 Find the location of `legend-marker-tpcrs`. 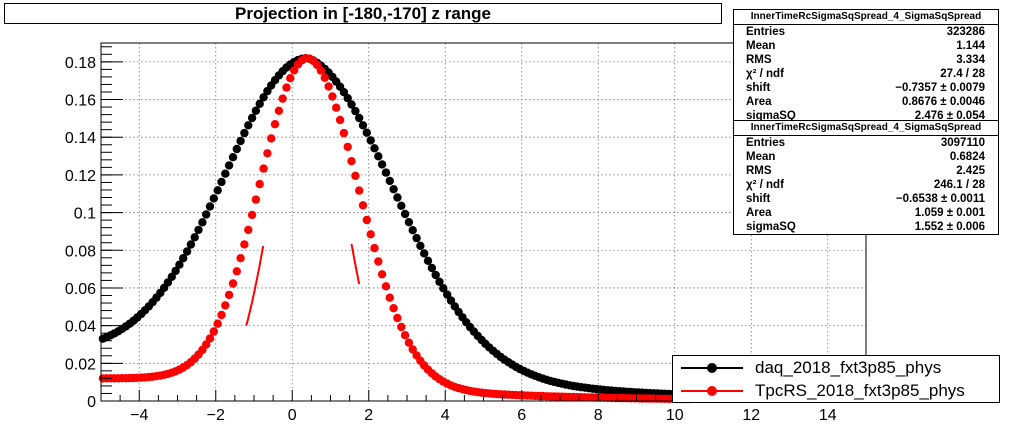

legend-marker-tpcrs is located at coordinates (712, 391).